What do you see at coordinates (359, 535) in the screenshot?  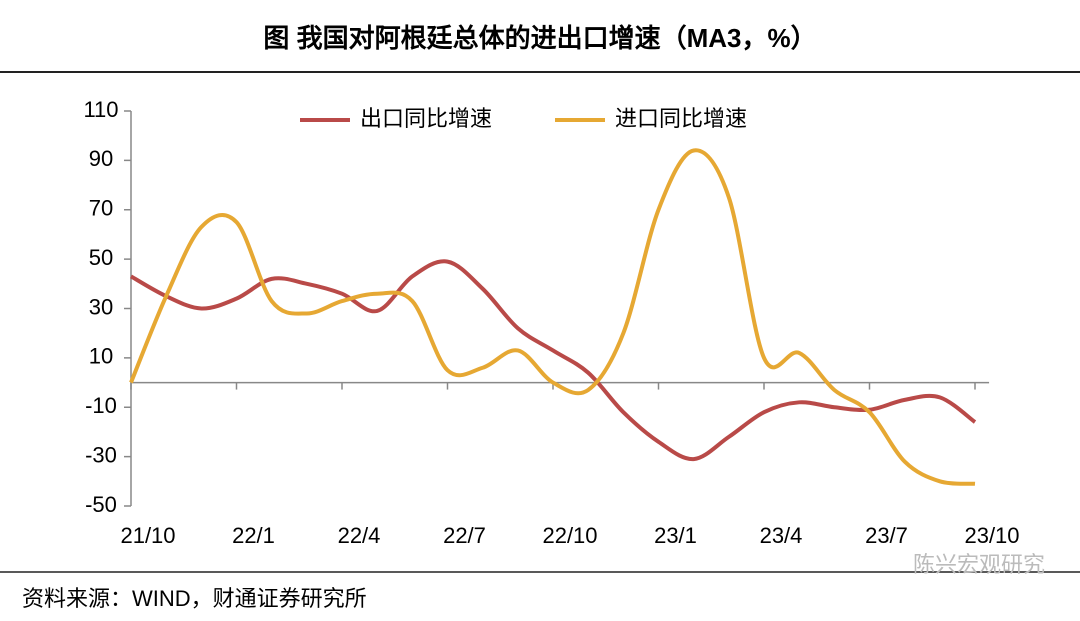 I see `x-tick-label: 22/4` at bounding box center [359, 535].